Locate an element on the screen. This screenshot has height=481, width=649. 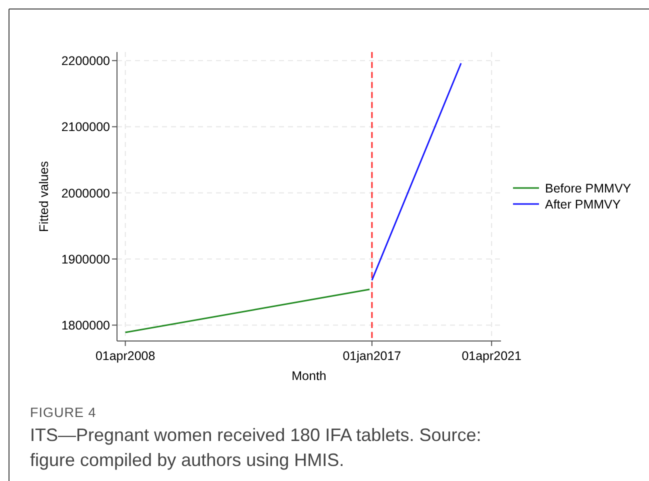
legend-label: After PMMVY is located at coordinates (583, 205).